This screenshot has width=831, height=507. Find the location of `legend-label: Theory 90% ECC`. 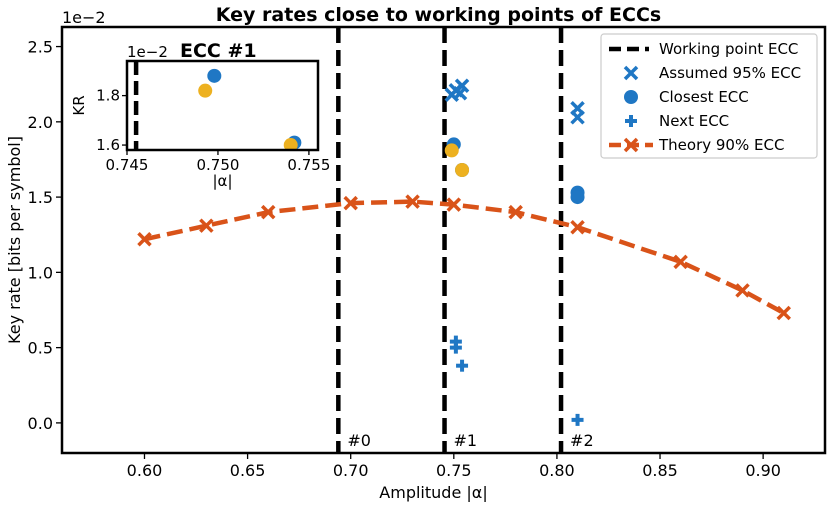

legend-label: Theory 90% ECC is located at coordinates (721, 145).